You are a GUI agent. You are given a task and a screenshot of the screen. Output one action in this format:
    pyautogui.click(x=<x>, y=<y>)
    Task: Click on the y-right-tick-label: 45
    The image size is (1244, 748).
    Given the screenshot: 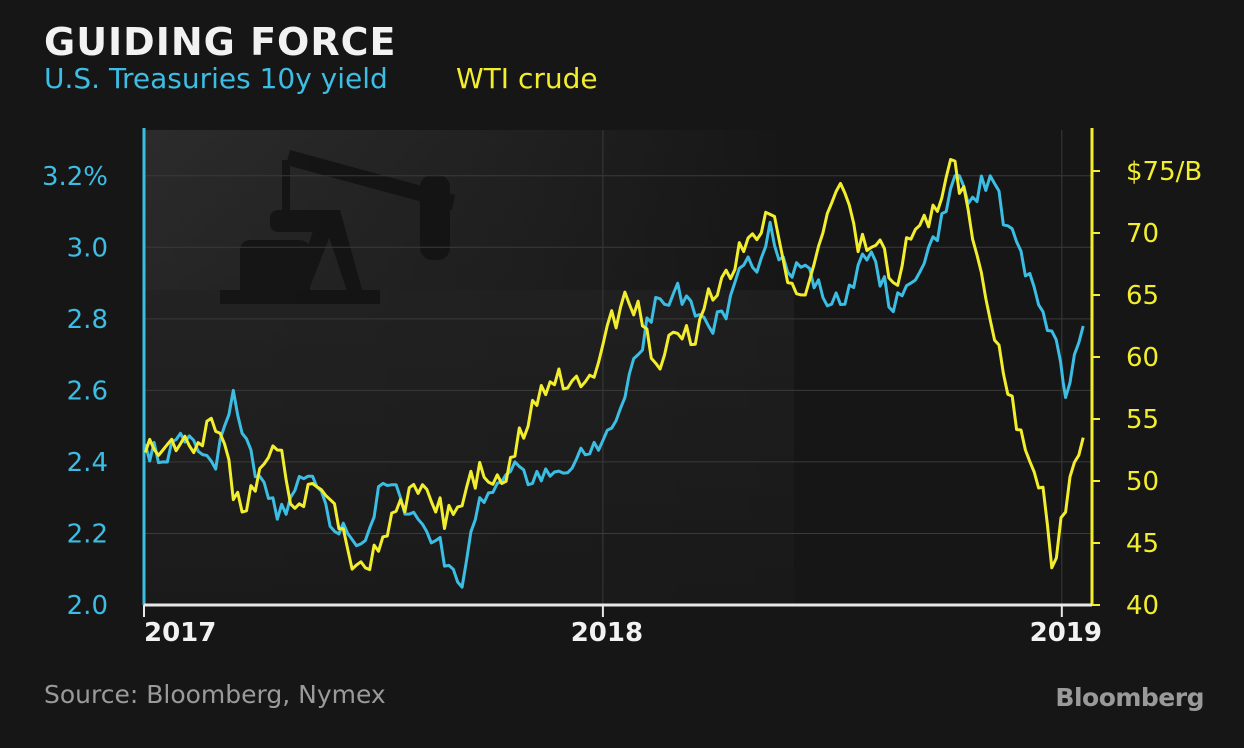 What is the action you would take?
    pyautogui.click(x=1142, y=544)
    